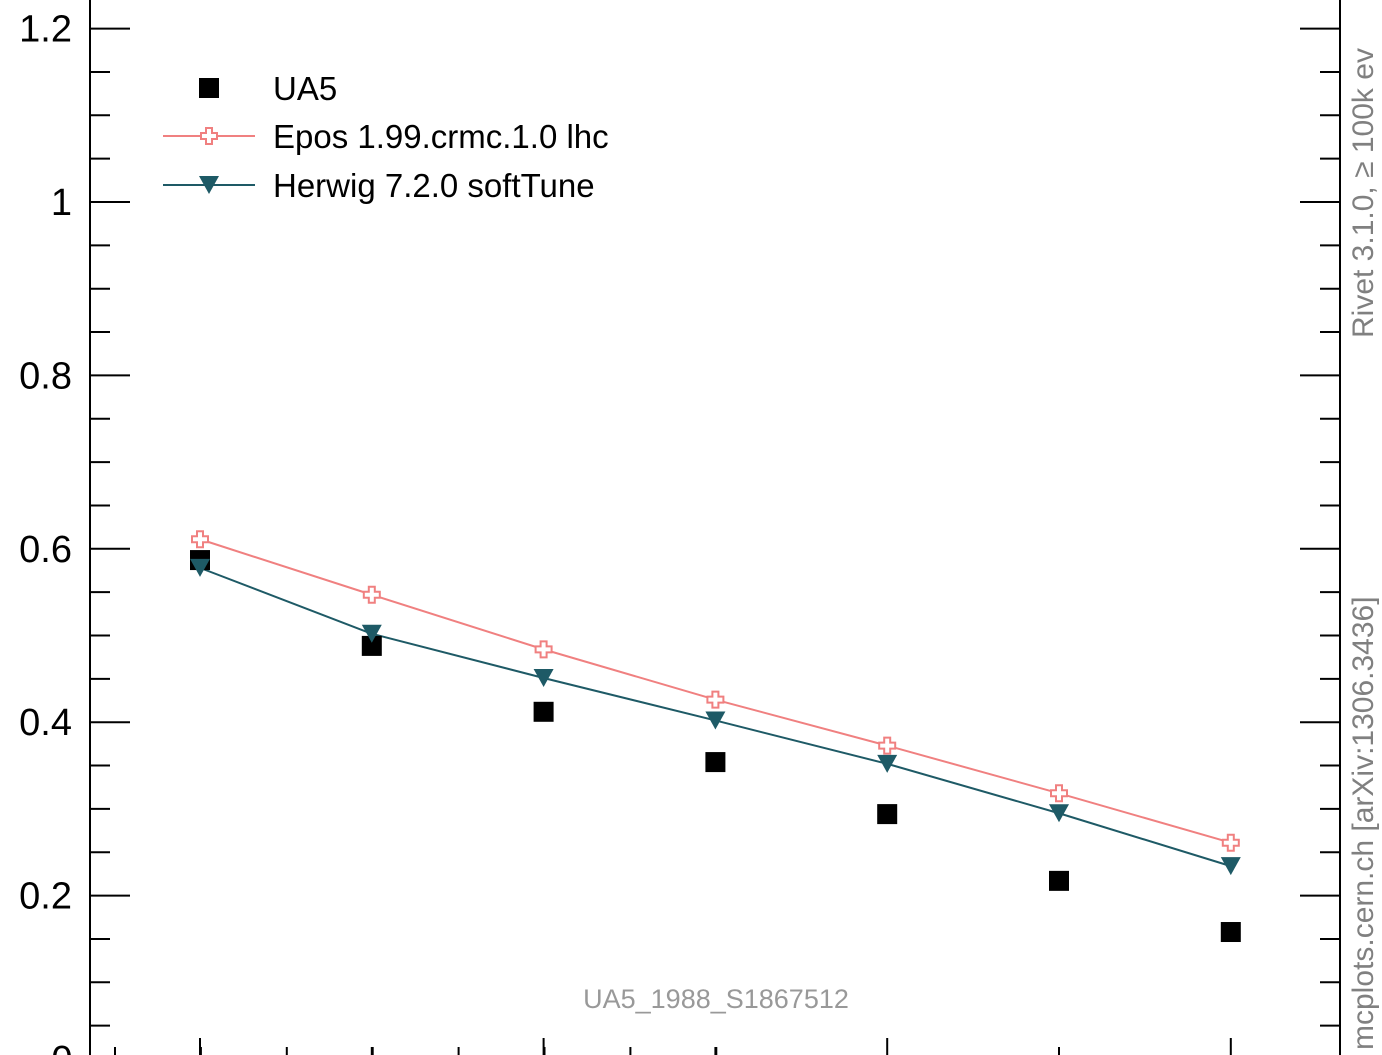 The image size is (1382, 1055). I want to click on legend-marker-herwig-7-2-0-softtune, so click(209, 185).